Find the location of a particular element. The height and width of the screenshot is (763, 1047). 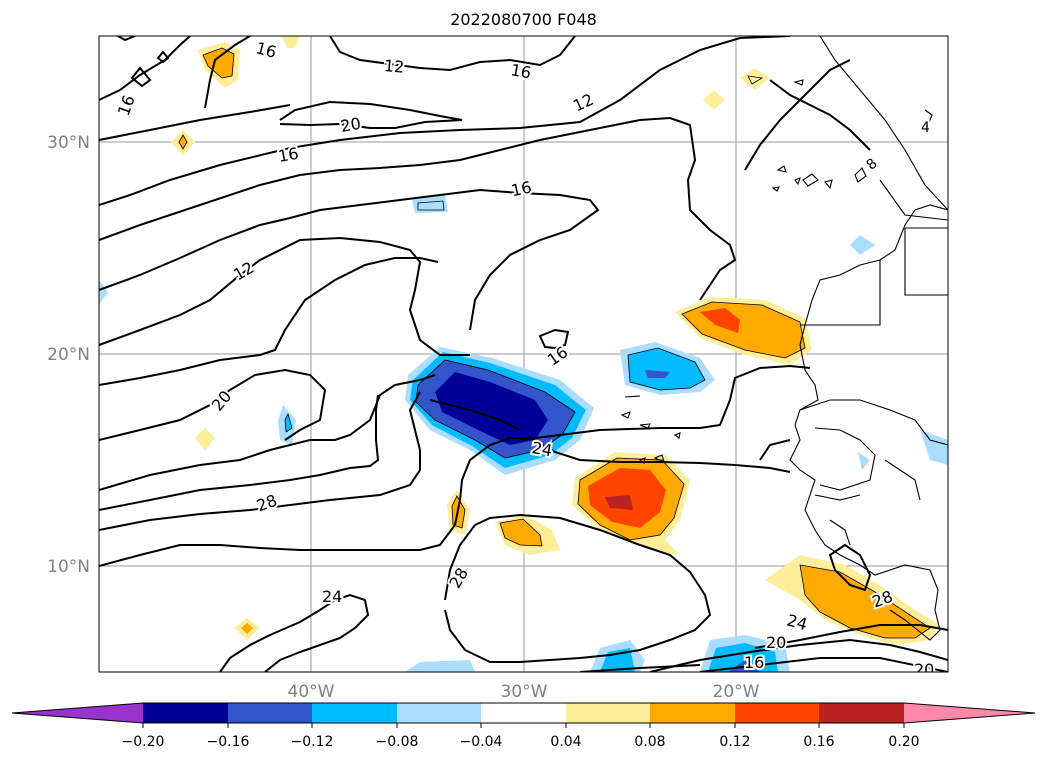

colorbar-tick-label: −0.08 is located at coordinates (397, 742).